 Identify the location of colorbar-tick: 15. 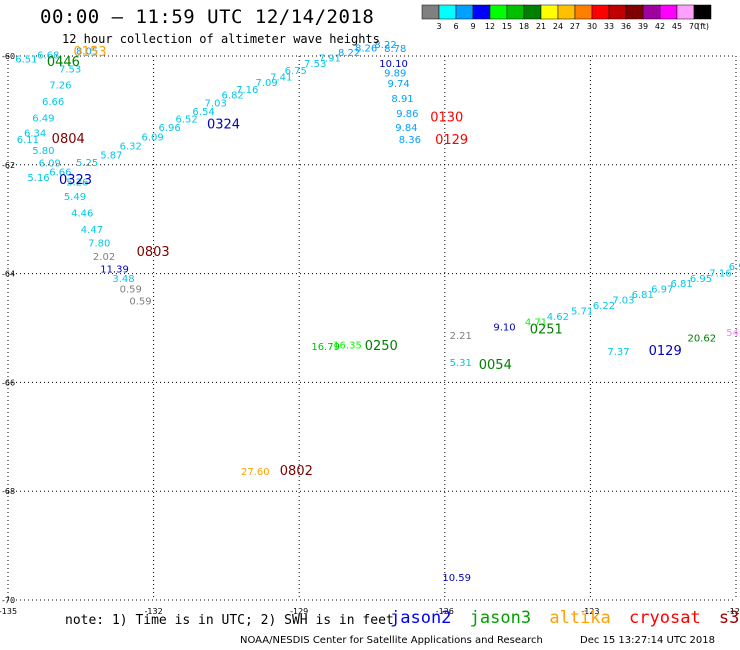
(507, 26).